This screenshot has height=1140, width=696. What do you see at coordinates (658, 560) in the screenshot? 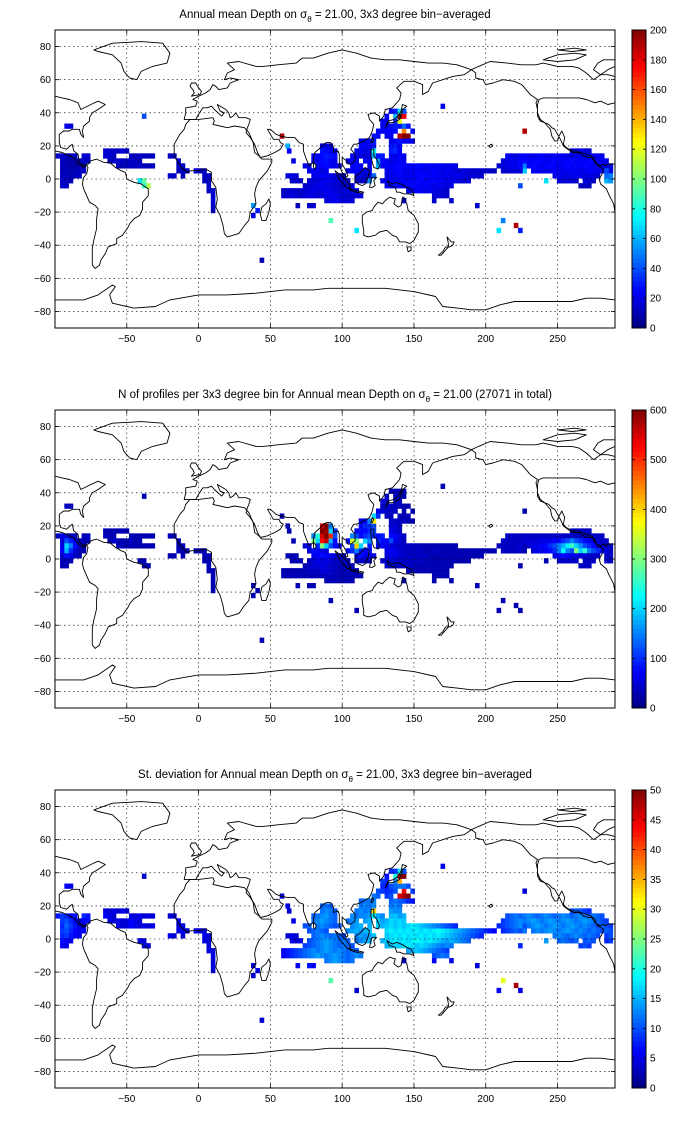
I see `colorbar-tick-label: 300` at bounding box center [658, 560].